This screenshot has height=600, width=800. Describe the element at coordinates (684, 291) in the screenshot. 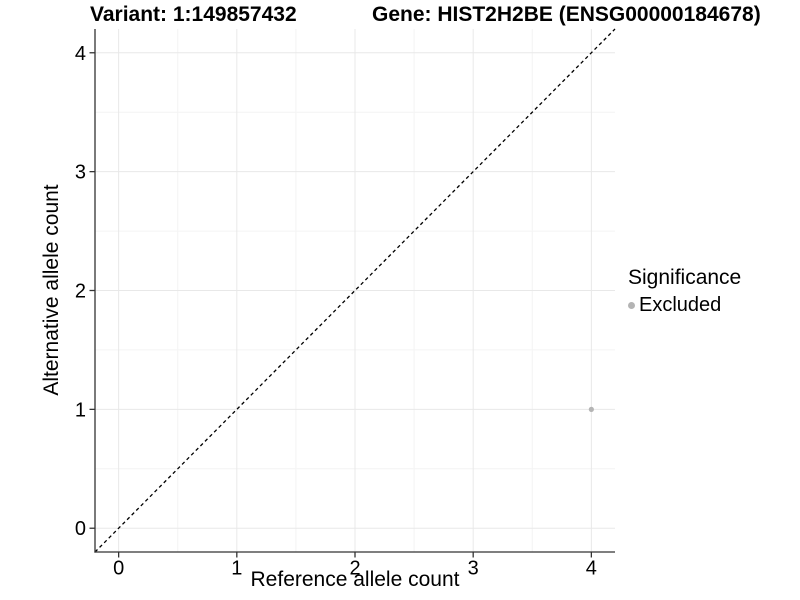

I see `legend: Significance Excluded` at that location.